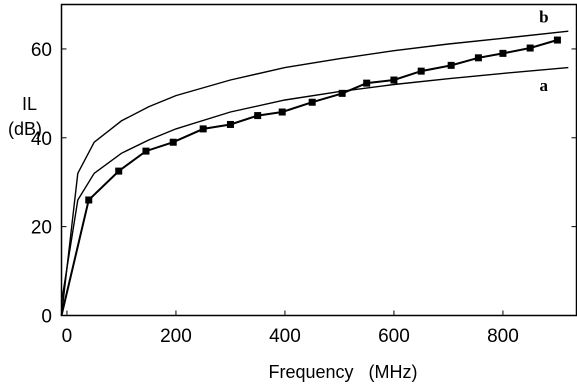  I want to click on x-tick-label: 0, so click(67, 336).